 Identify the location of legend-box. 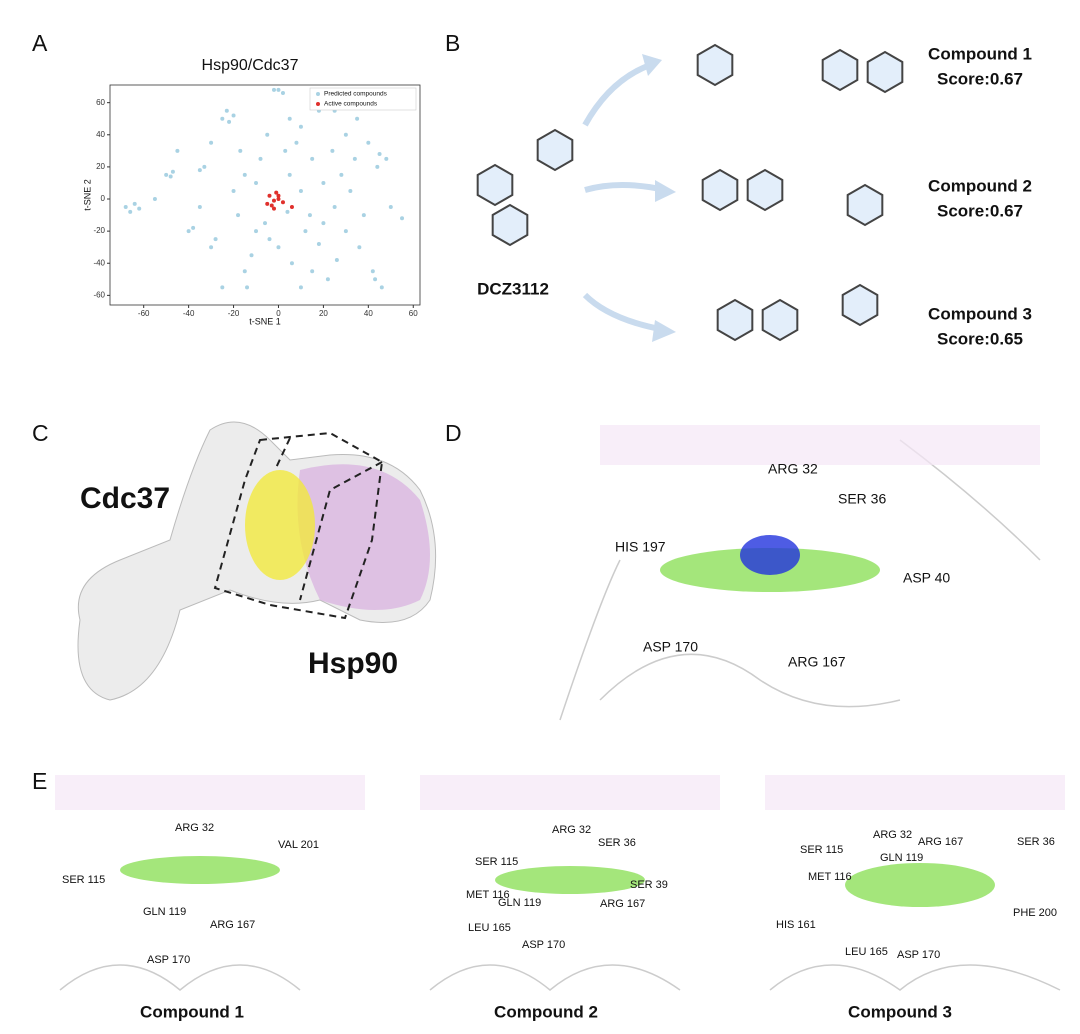
(363, 99).